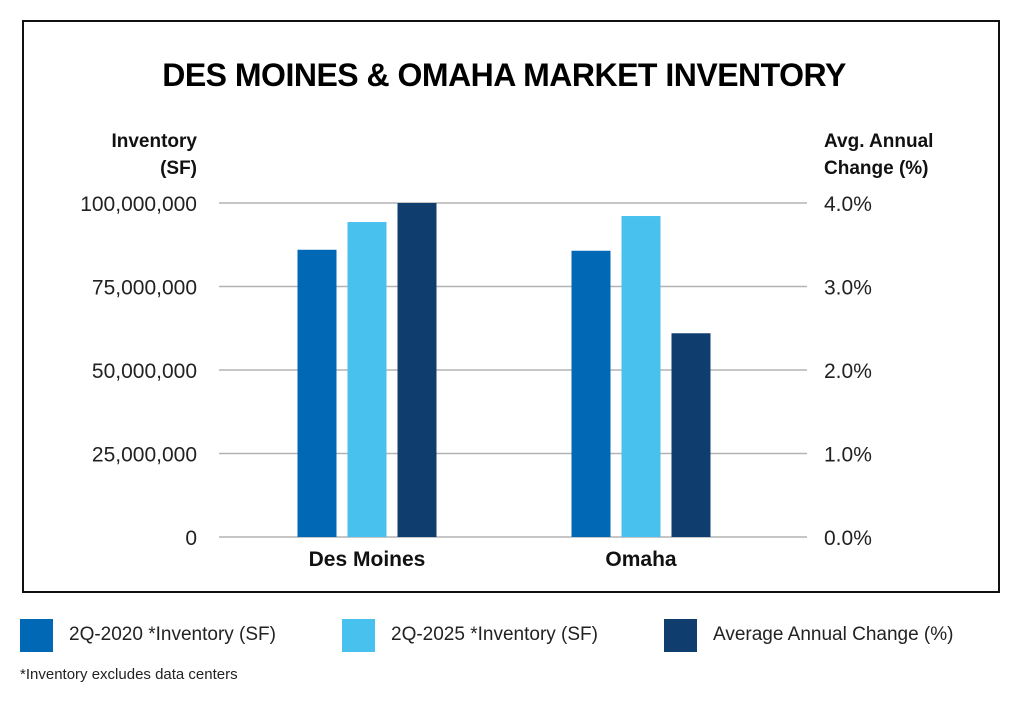 This screenshot has width=1024, height=708. What do you see at coordinates (876, 168) in the screenshot?
I see `right-axis-title-line2: Change (%)` at bounding box center [876, 168].